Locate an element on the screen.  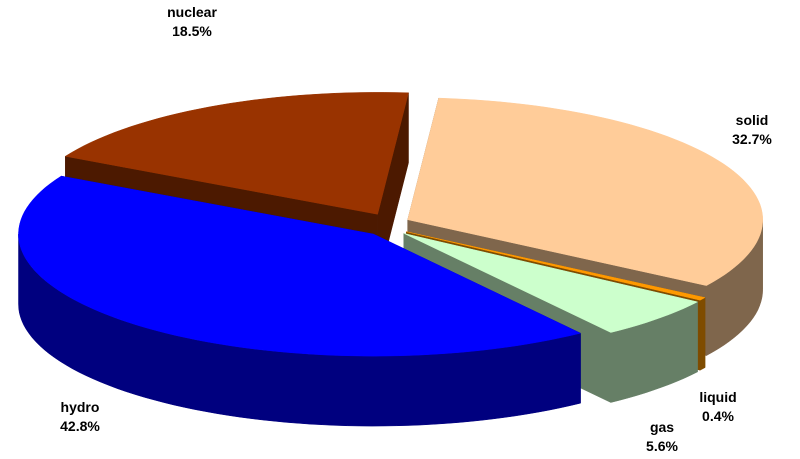
value-label: 42.8% is located at coordinates (80, 426).